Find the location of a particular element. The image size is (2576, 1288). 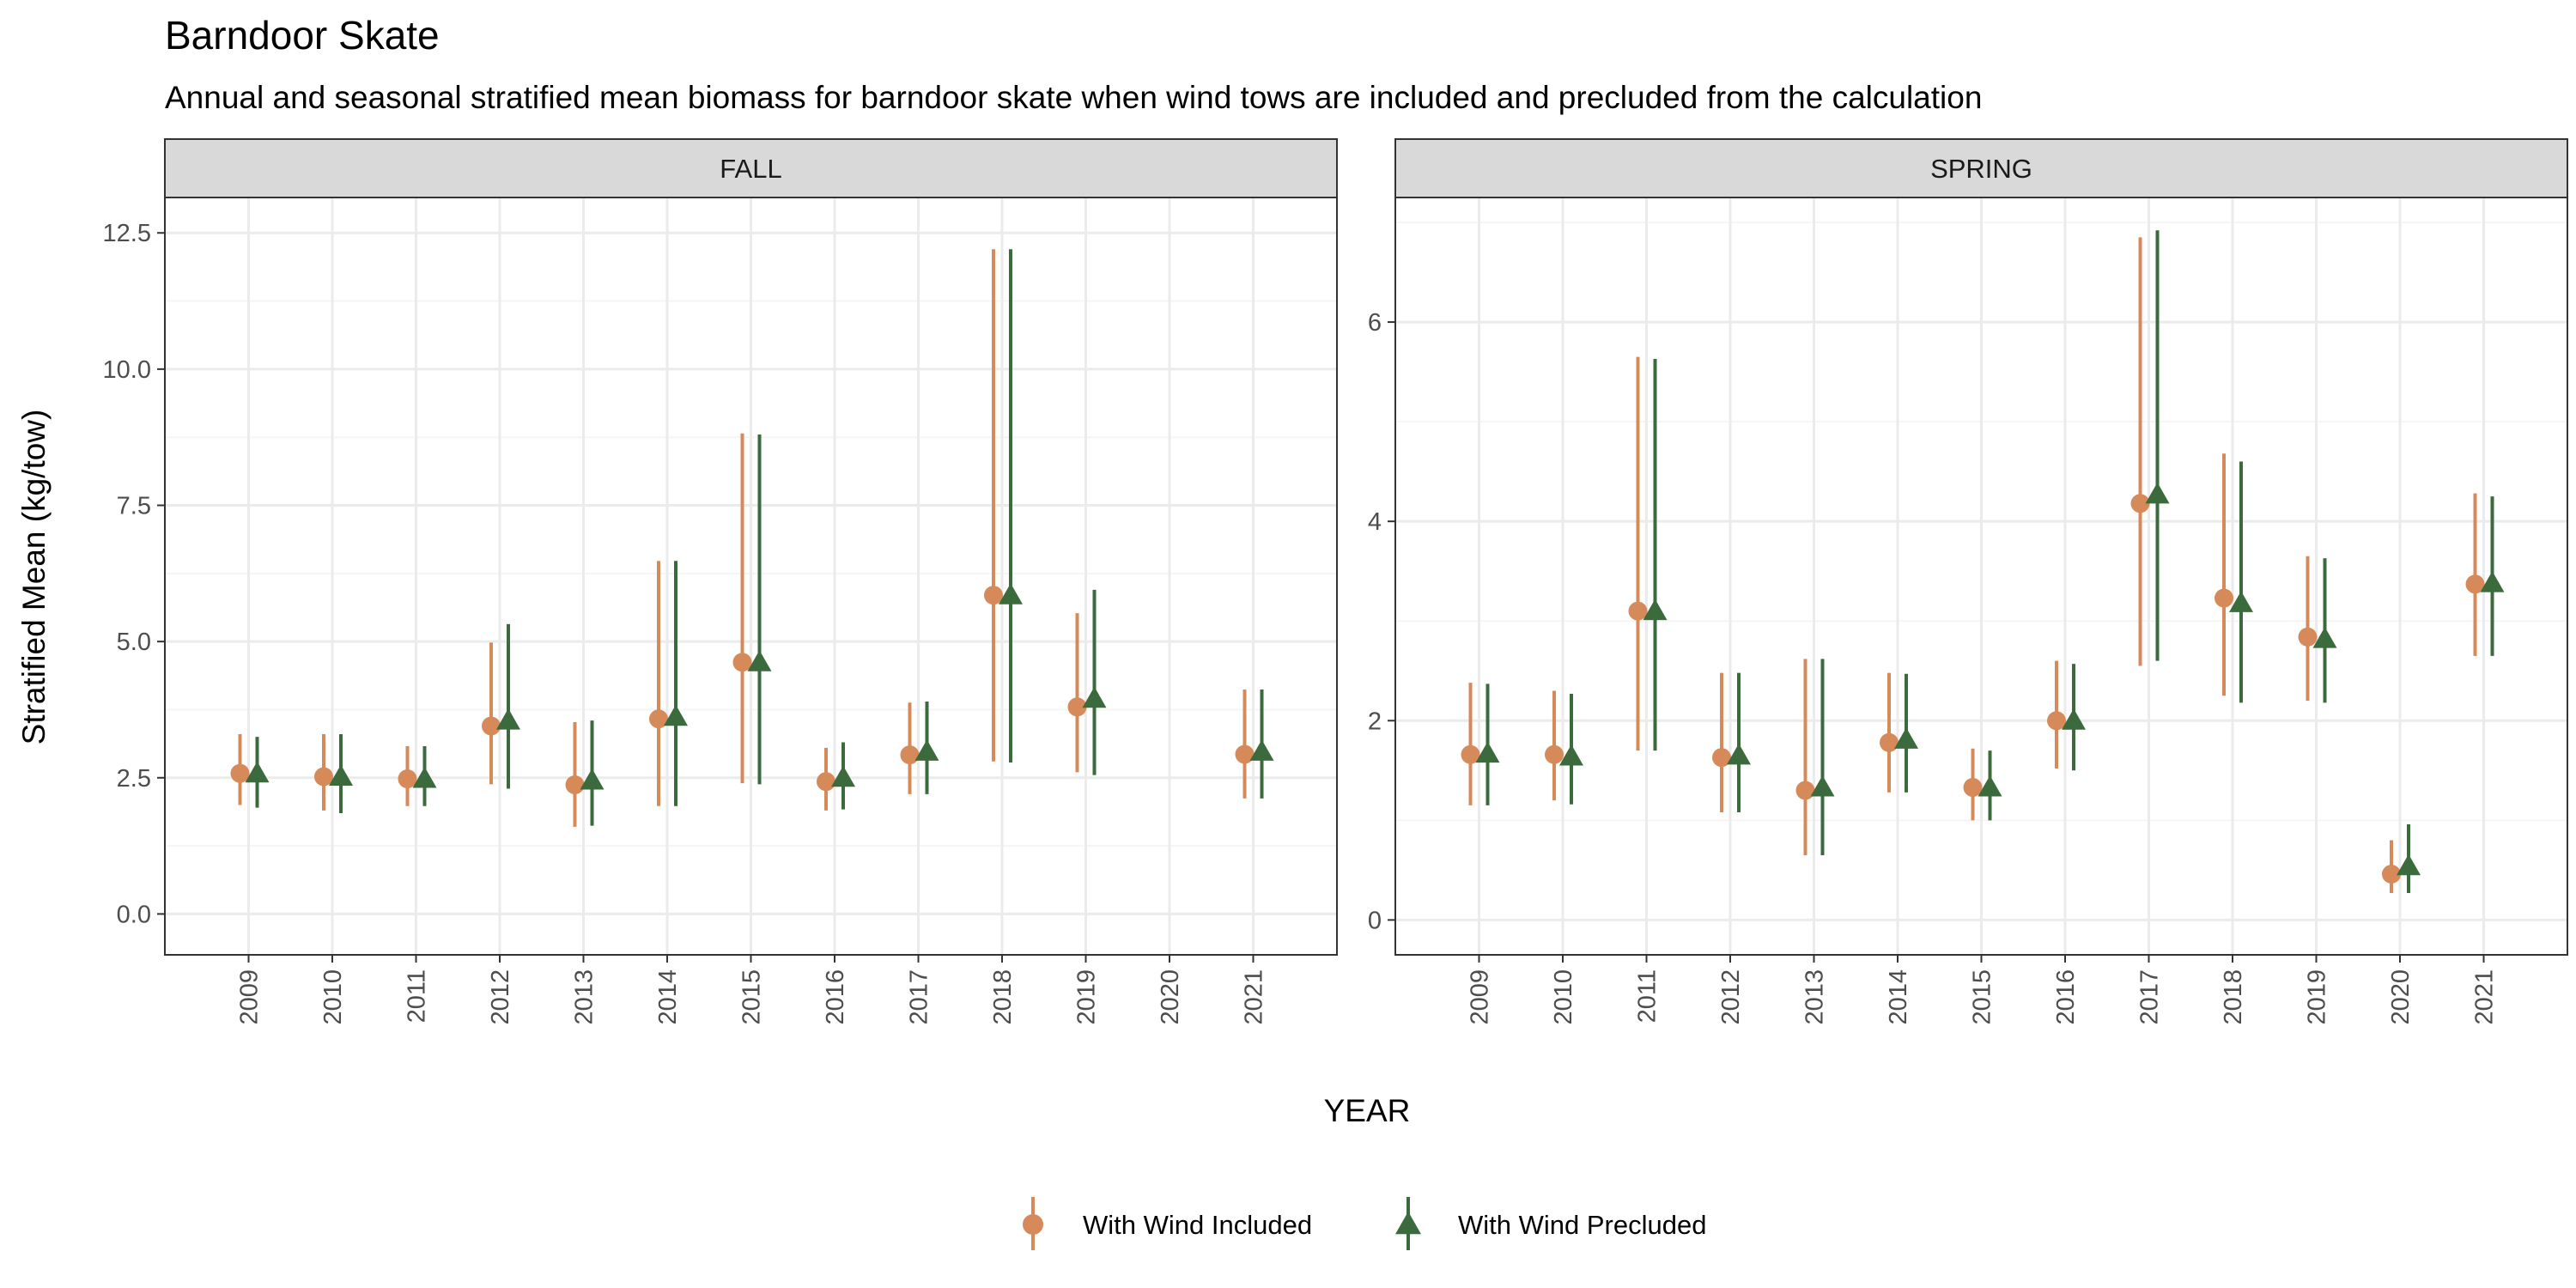

facet-strip is located at coordinates (1981, 168).